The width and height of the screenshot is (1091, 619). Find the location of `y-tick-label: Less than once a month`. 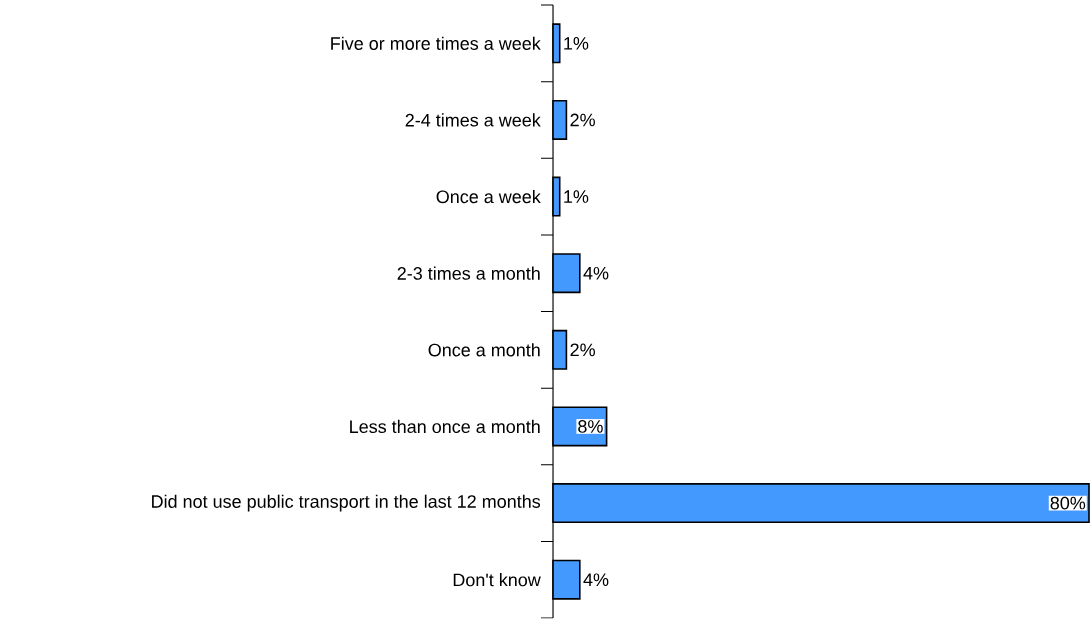

y-tick-label: Less than once a month is located at coordinates (445, 427).